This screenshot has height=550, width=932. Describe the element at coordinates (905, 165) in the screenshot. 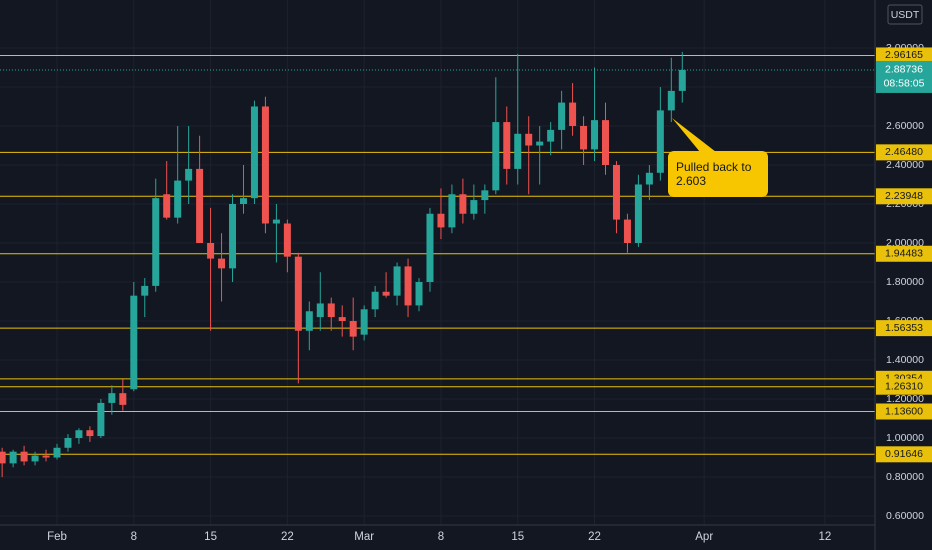

I see `y-tick-label: 2.40000` at that location.